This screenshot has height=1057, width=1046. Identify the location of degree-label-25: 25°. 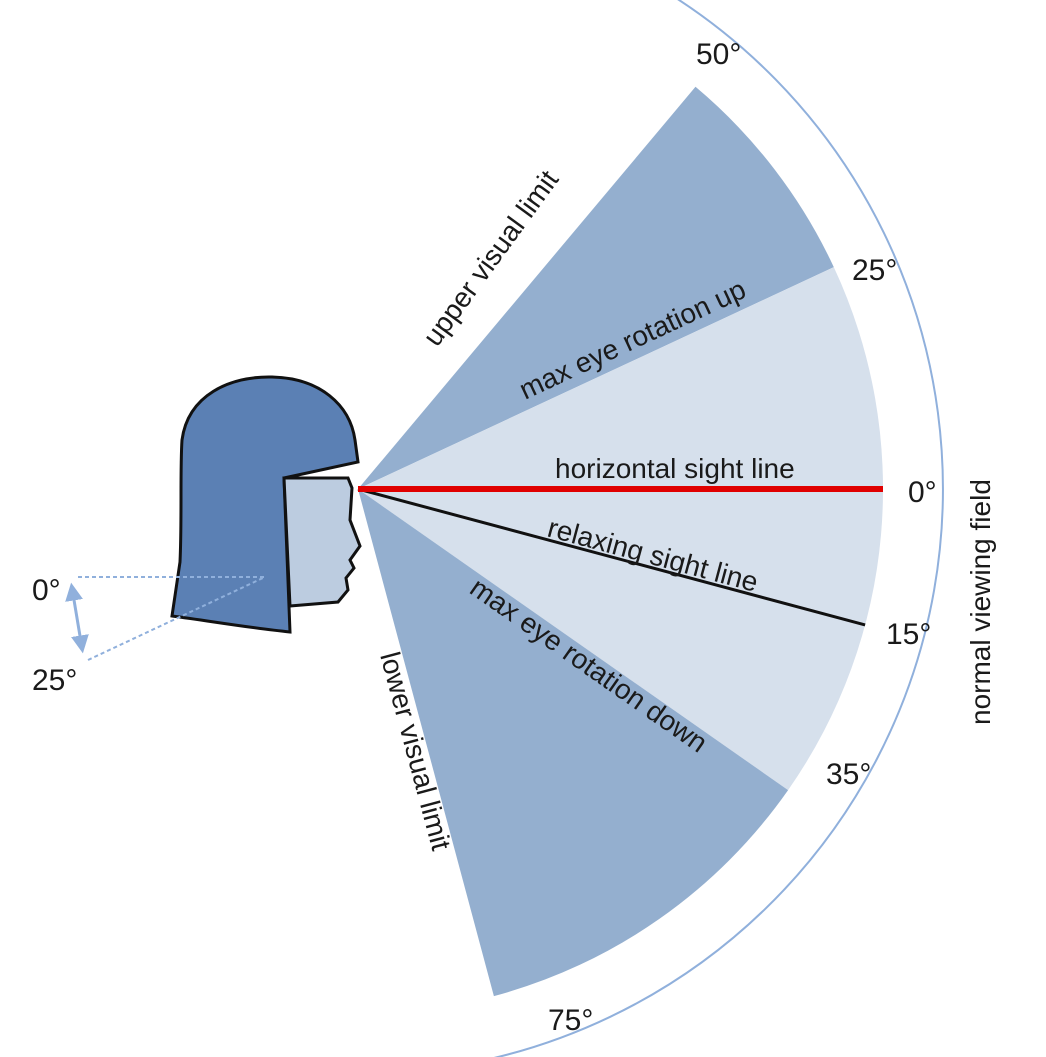
(874, 270).